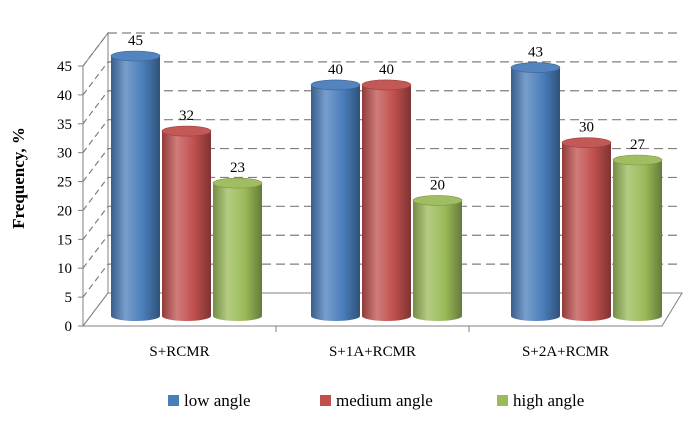  I want to click on y-tick-label: 35, so click(64, 125).